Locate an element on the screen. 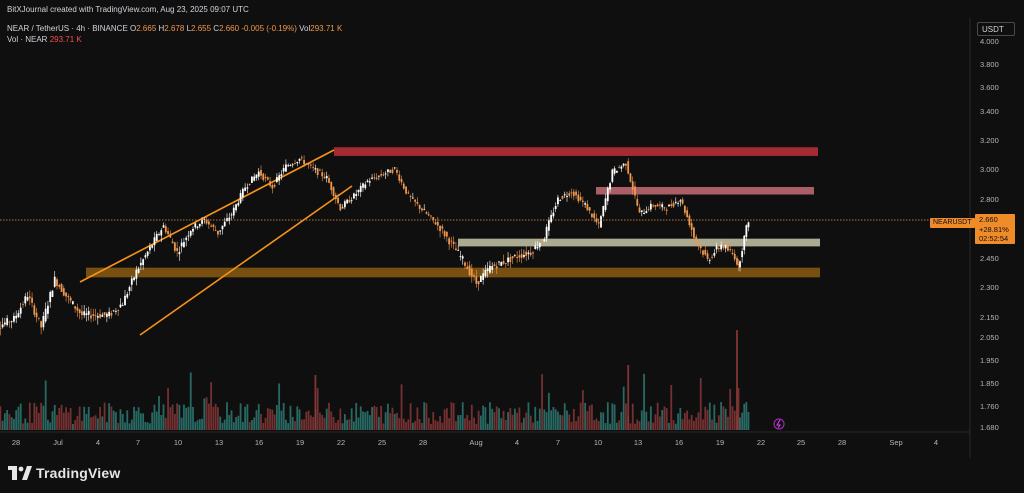  ohlc-open: 2.665 is located at coordinates (146, 28).